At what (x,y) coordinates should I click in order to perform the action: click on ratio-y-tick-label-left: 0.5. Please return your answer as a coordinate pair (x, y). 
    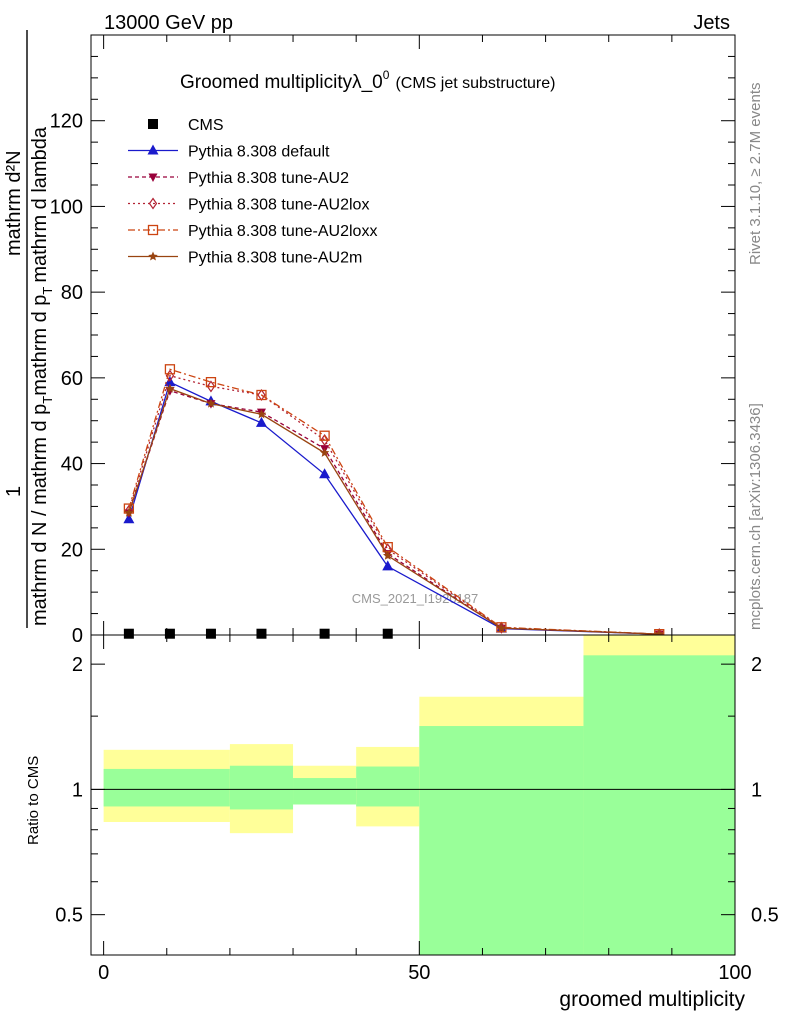
    Looking at the image, I should click on (69, 916).